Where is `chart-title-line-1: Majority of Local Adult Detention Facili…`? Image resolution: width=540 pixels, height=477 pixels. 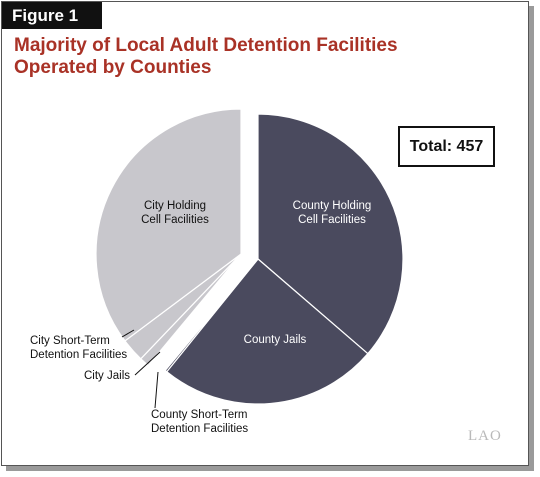
chart-title-line-1: Majority of Local Adult Detention Facili… is located at coordinates (206, 45).